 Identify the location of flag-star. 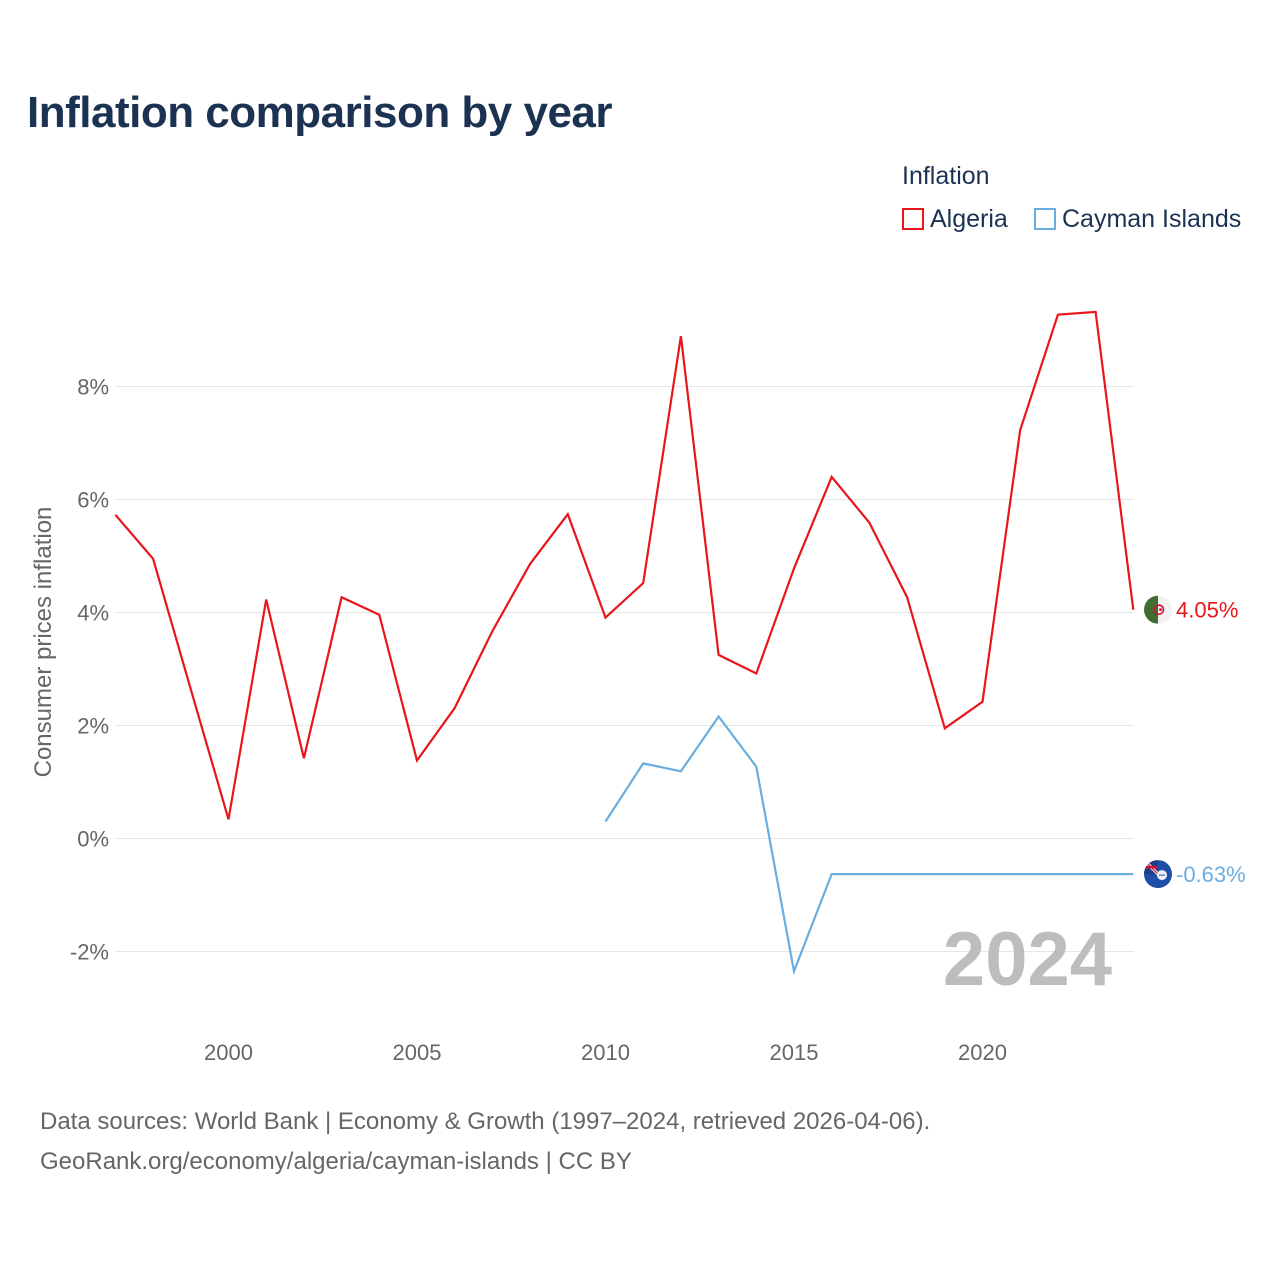
(1160, 610).